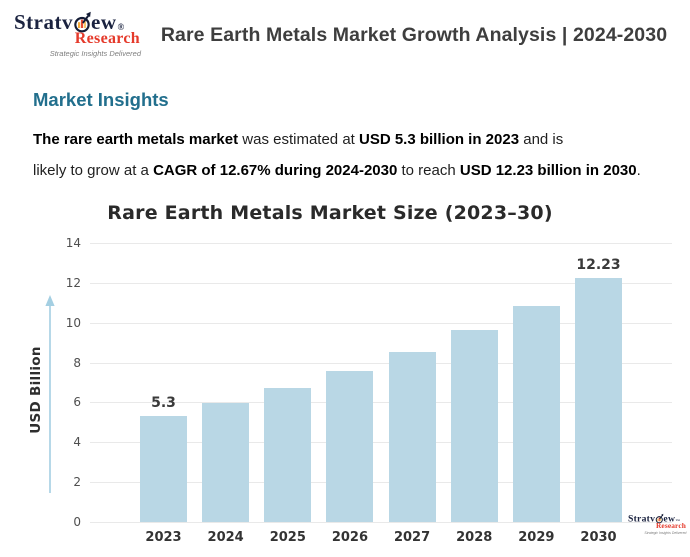  Describe the element at coordinates (350, 537) in the screenshot. I see `x-tick-2026: 2026` at that location.